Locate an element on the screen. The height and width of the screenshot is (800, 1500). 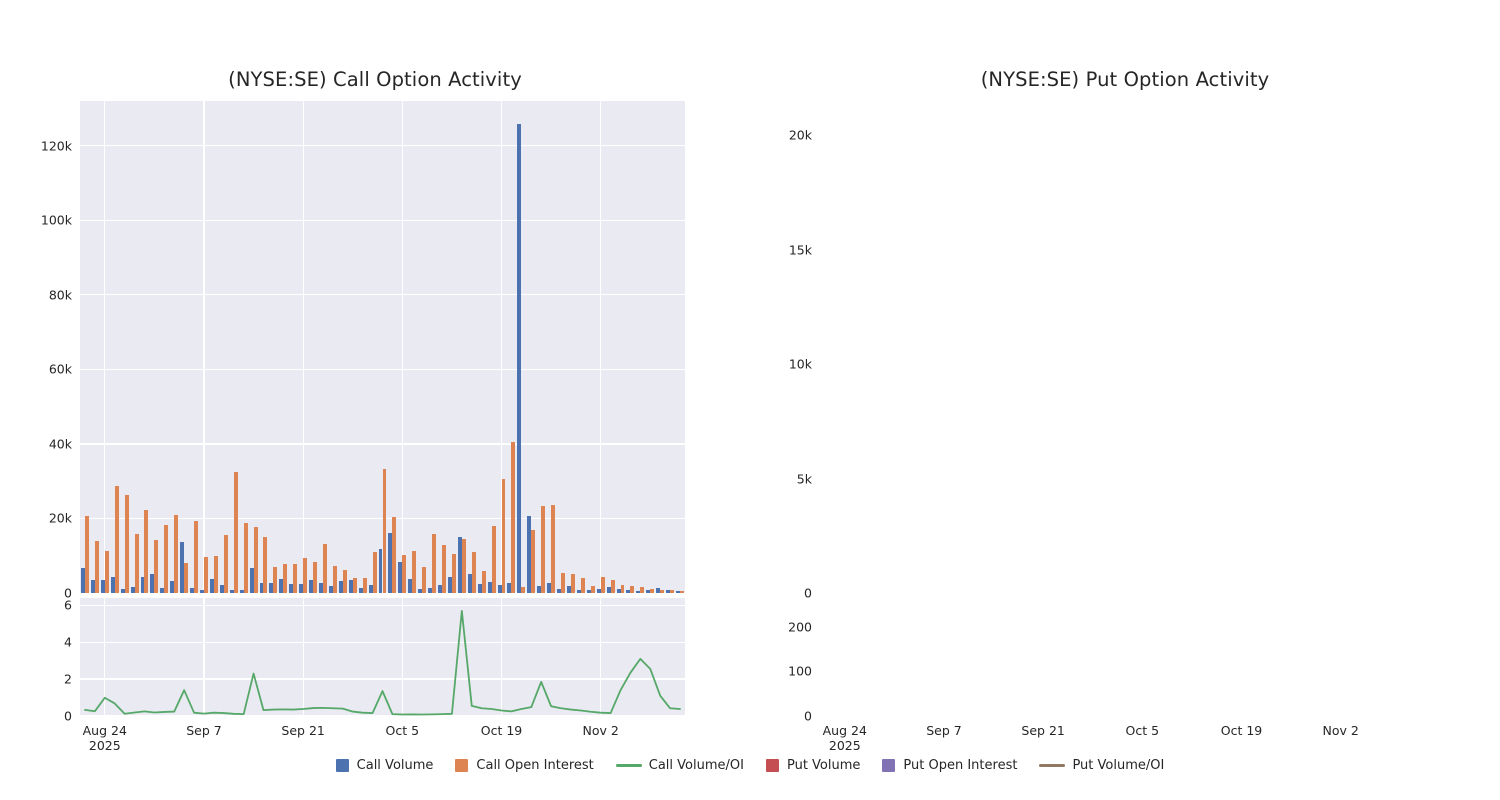
x-axis-year-label: 2025 is located at coordinates (844, 745).